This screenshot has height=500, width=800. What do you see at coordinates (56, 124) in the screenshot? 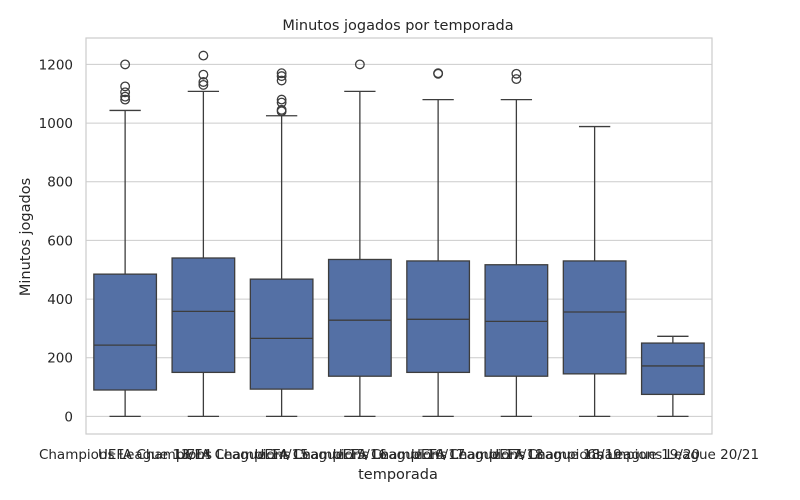
I see `y-tick-label: 1000` at bounding box center [56, 124].